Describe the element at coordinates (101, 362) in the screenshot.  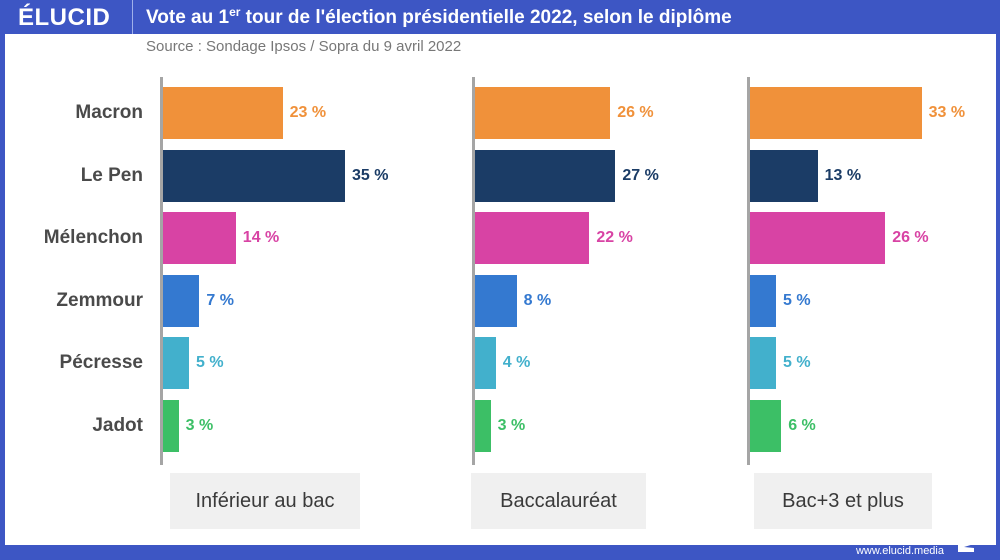
I see `candidate-label: Pécresse` at that location.